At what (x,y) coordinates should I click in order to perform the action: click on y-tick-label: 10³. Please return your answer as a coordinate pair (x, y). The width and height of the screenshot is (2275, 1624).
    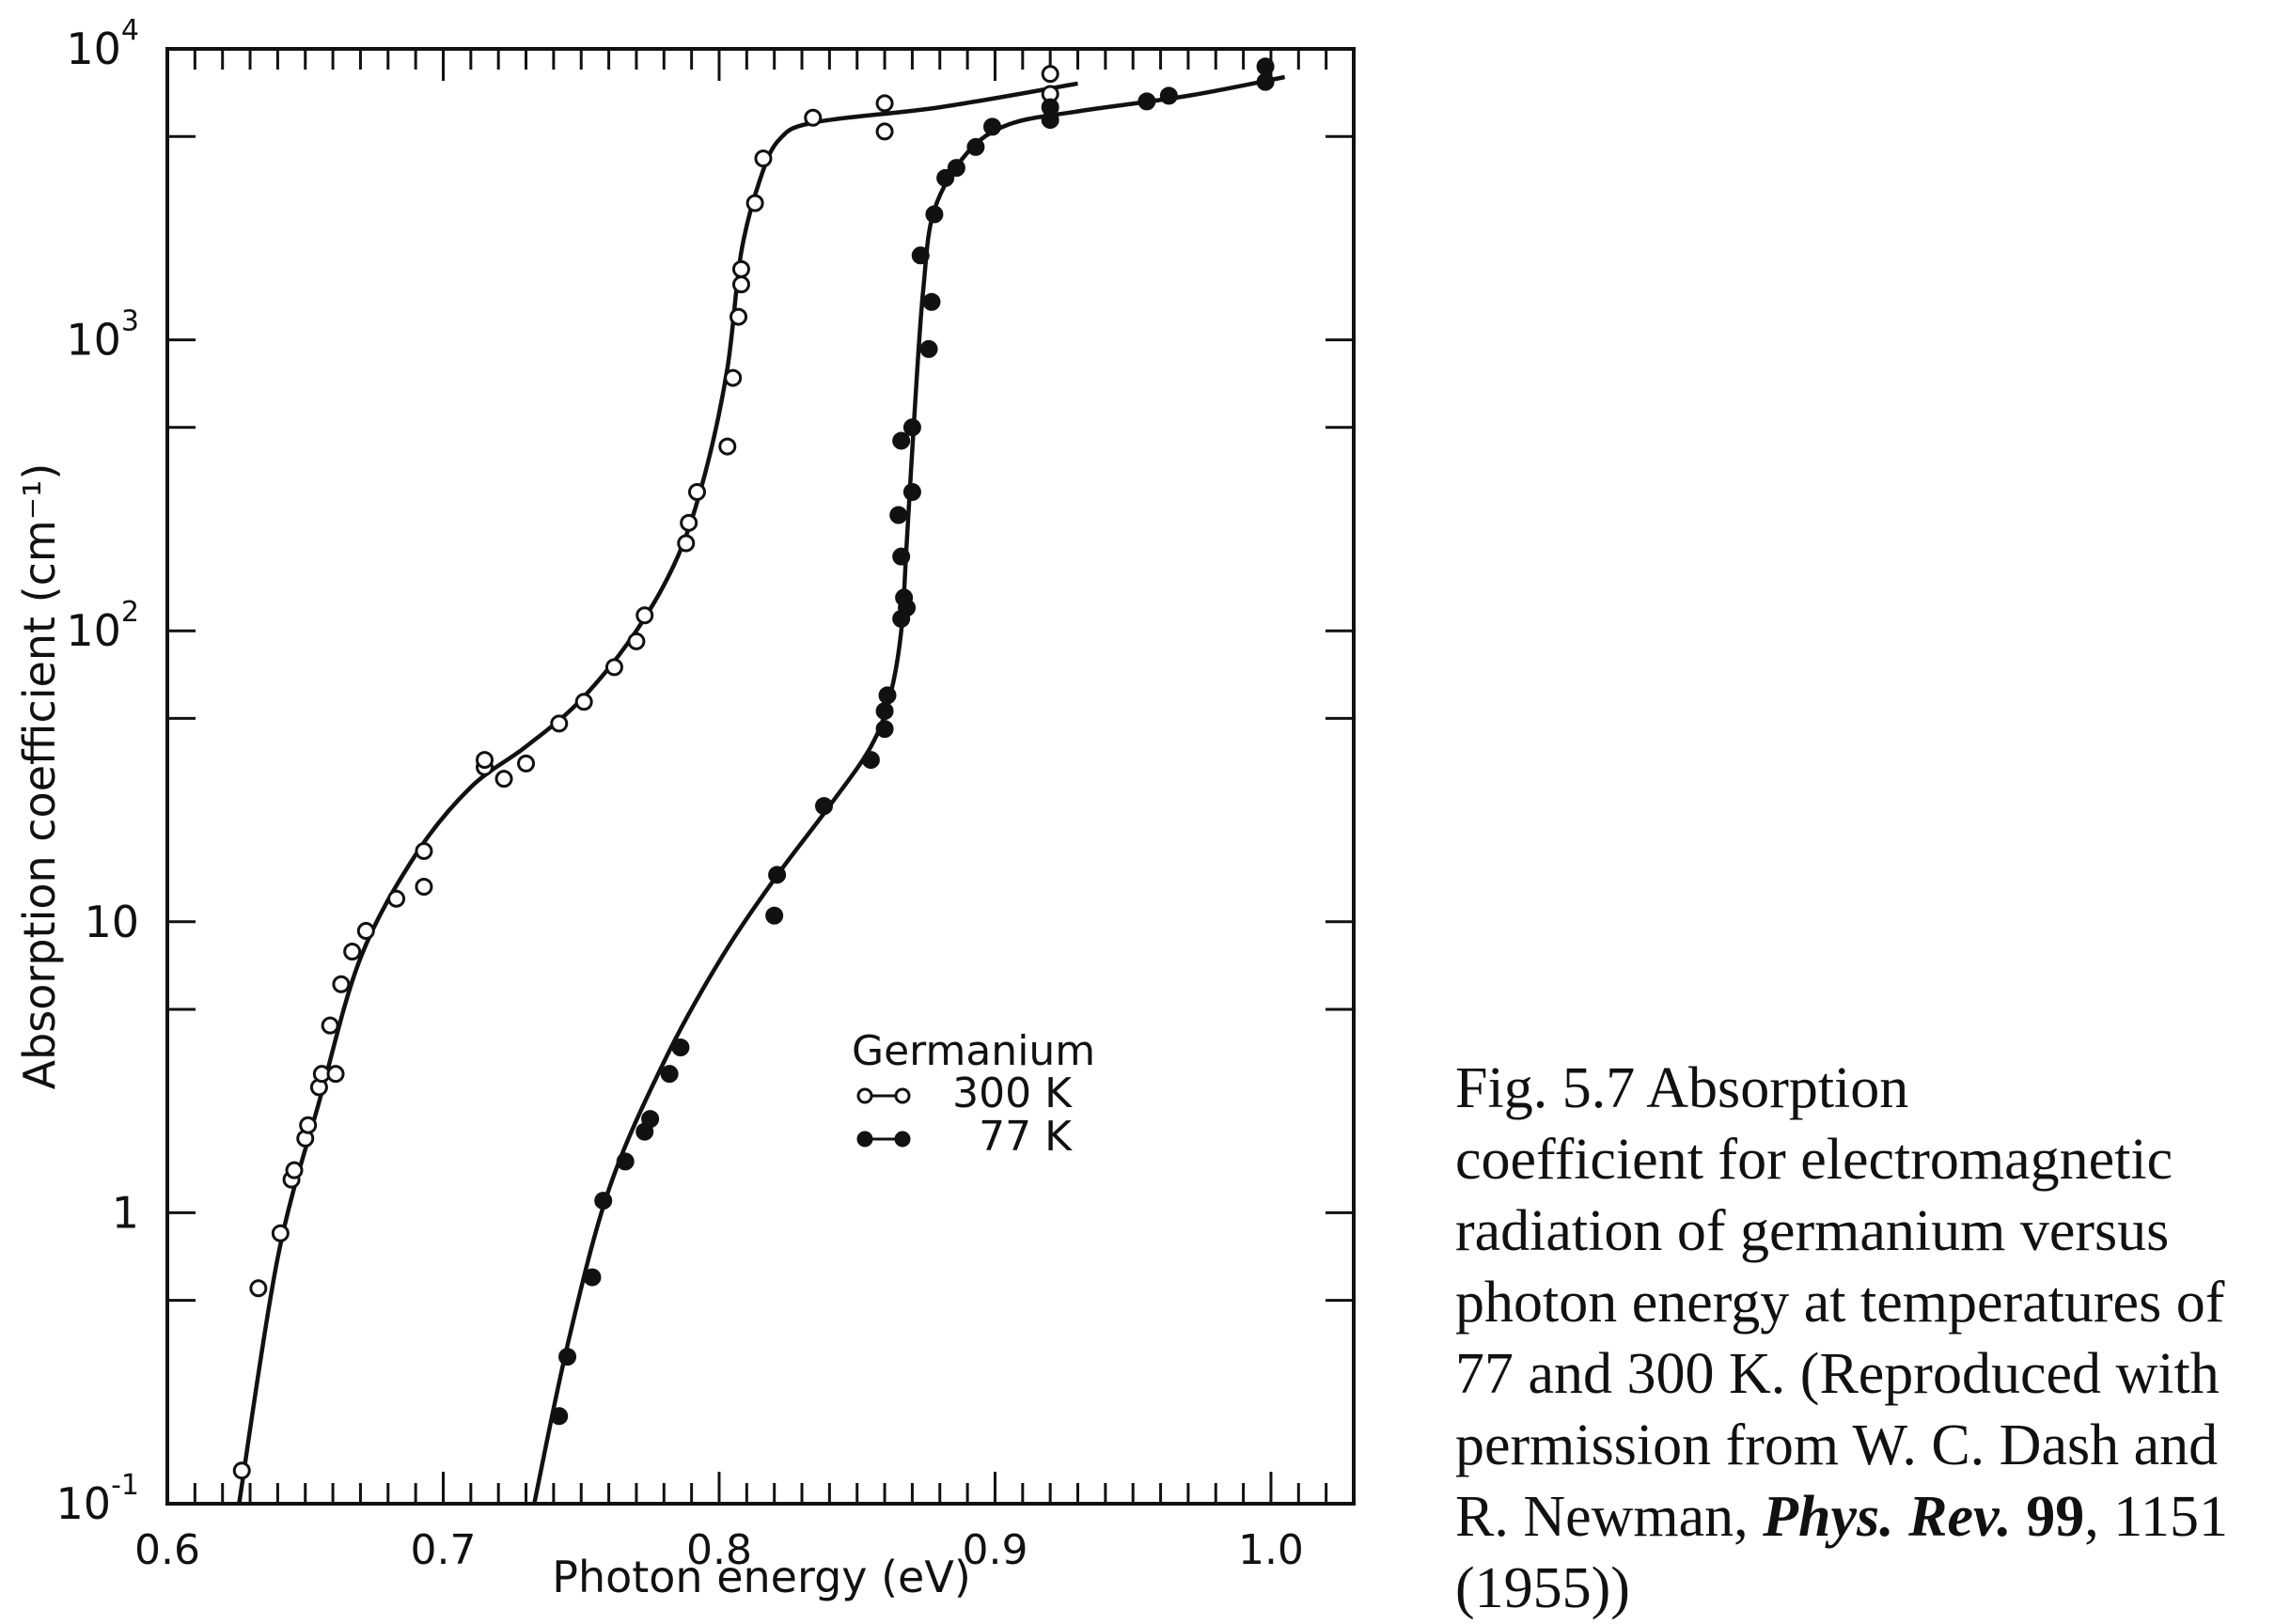
    Looking at the image, I should click on (102, 335).